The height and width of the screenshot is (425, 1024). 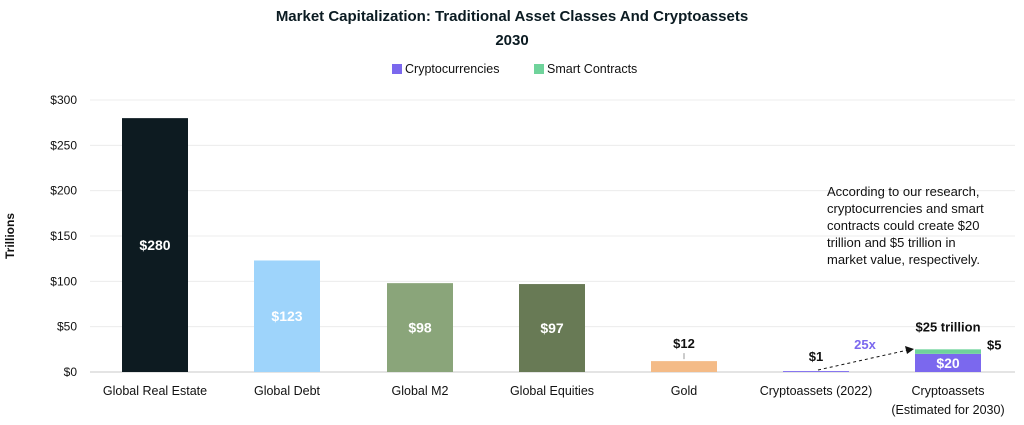 I want to click on y-tick-label: $100, so click(x=63, y=281).